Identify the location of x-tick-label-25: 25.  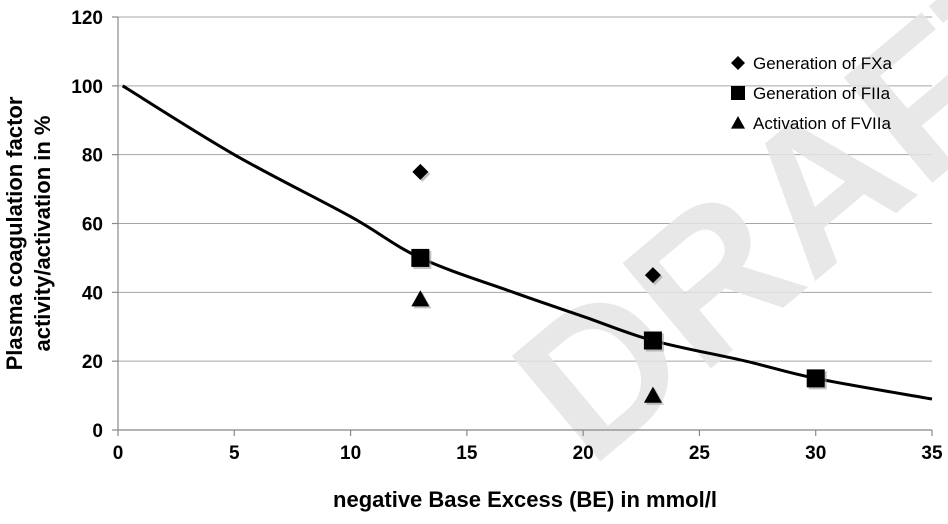
(700, 453).